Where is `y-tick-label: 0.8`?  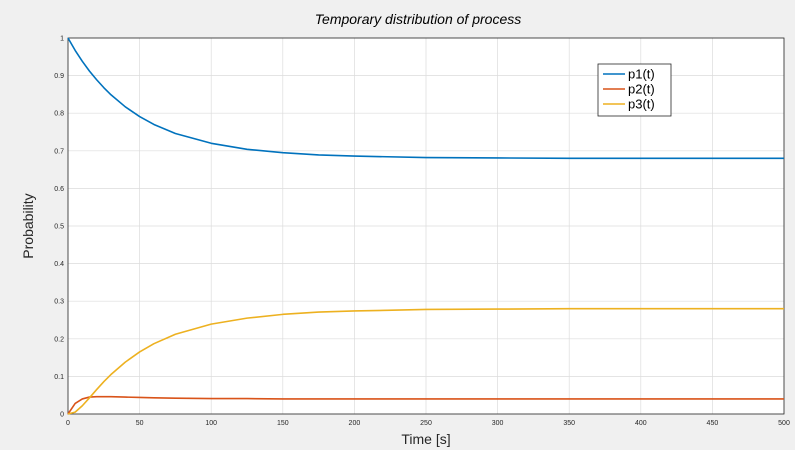 y-tick-label: 0.8 is located at coordinates (59, 114).